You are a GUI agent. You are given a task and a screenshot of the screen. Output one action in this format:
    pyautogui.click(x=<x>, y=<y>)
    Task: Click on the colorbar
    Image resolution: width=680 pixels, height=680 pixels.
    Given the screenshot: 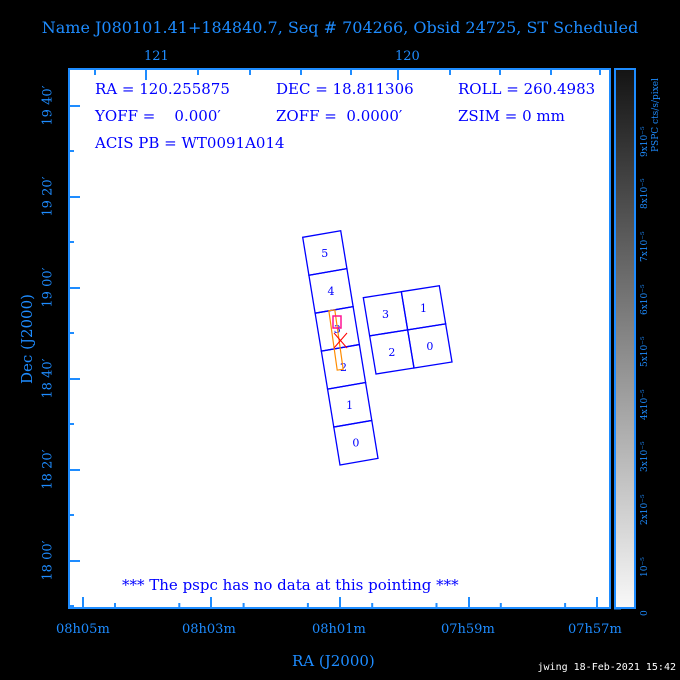 What is the action you would take?
    pyautogui.click(x=625, y=338)
    